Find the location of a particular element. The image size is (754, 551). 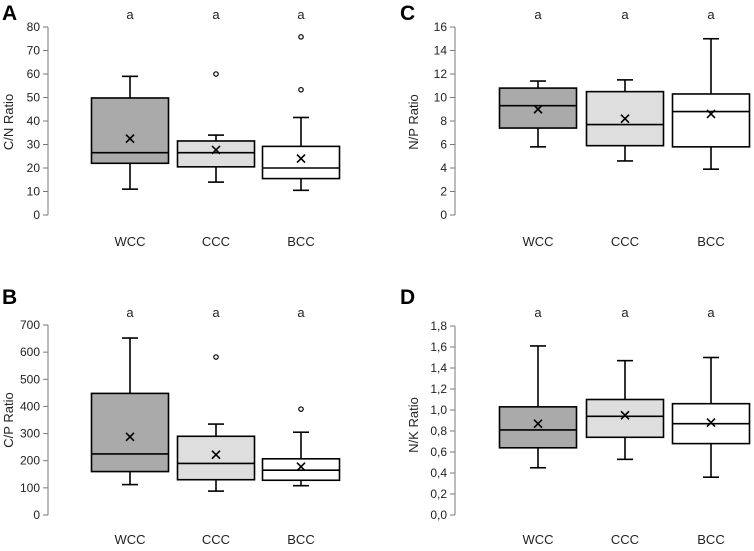

category-label-b: CCC is located at coordinates (216, 539).